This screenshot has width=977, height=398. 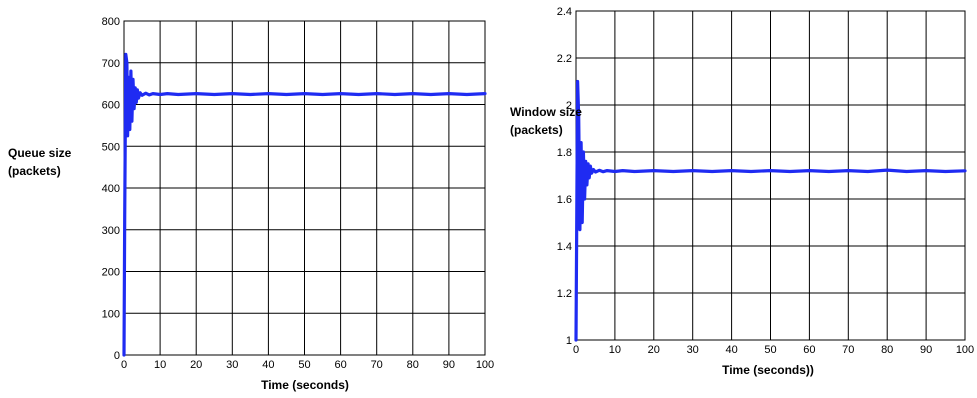 I want to click on x-axis-label: Time (seconds), so click(x=305, y=385).